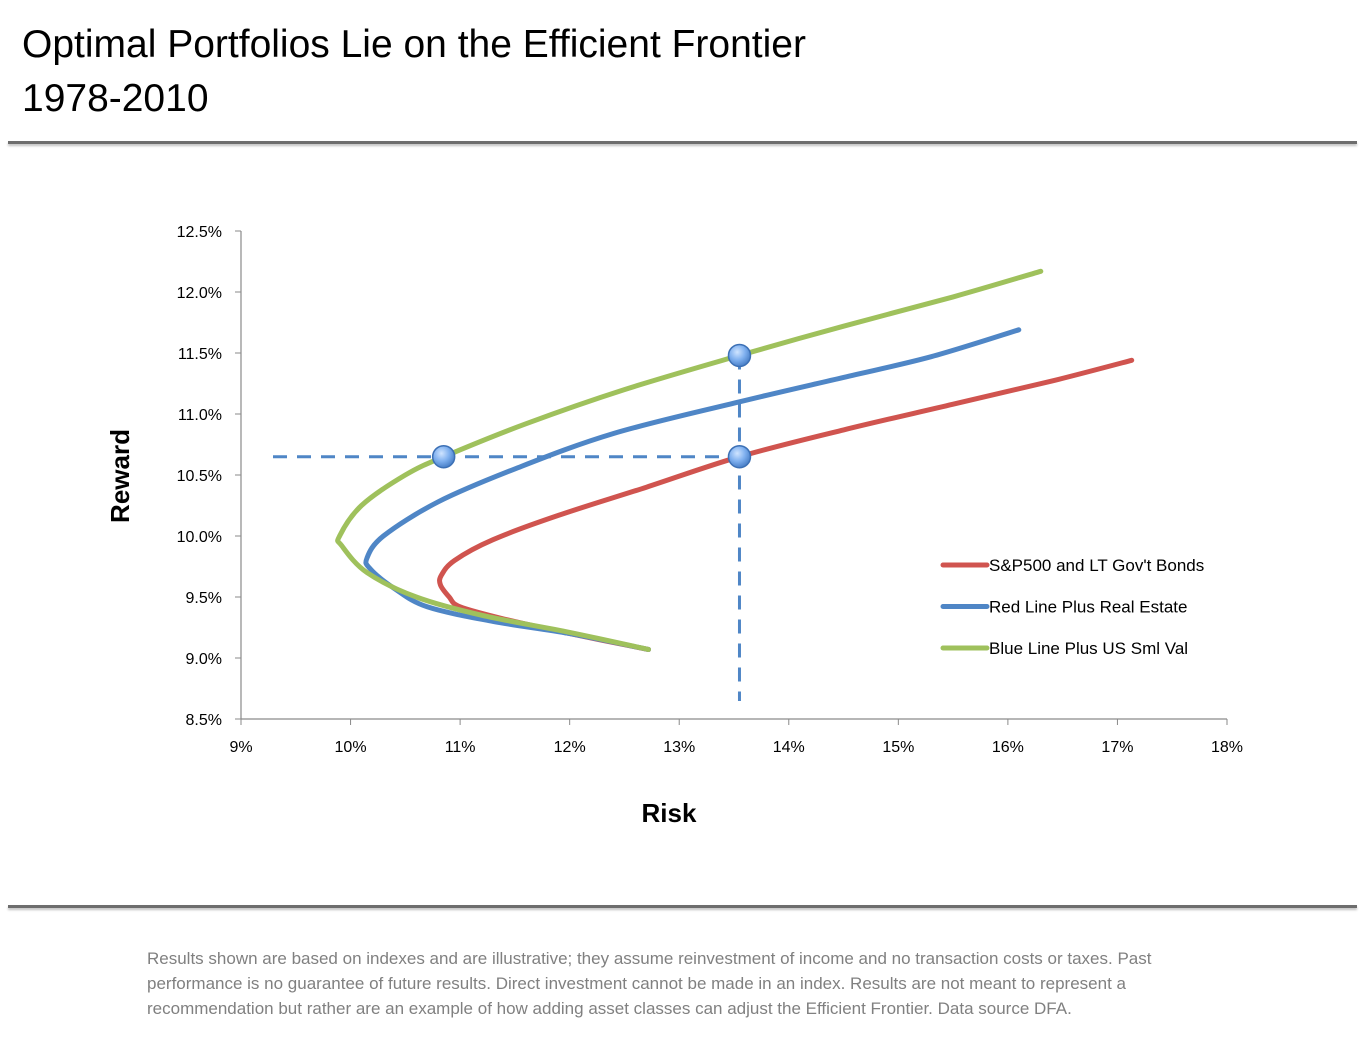  Describe the element at coordinates (669, 813) in the screenshot. I see `x-axis-label: Risk` at that location.